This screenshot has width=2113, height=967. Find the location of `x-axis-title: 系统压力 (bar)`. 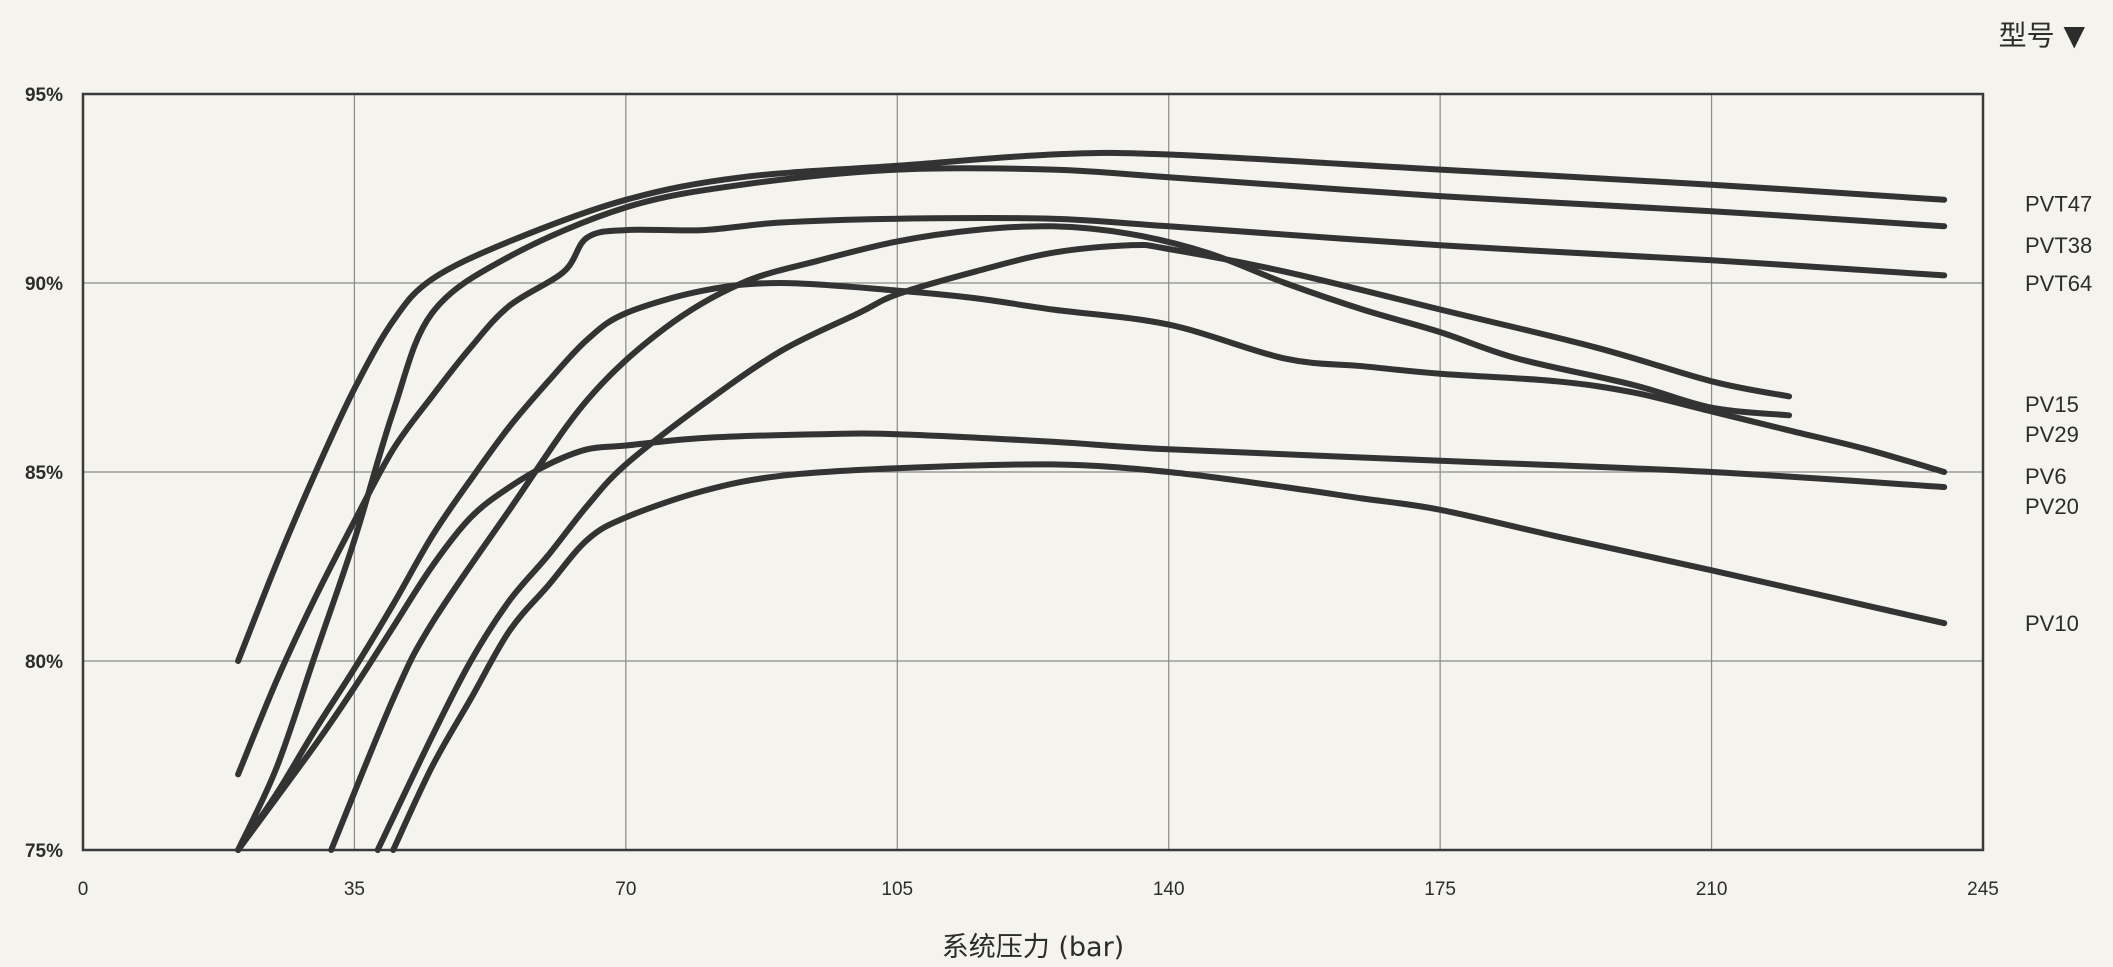

x-axis-title: 系统压力 (bar) is located at coordinates (1033, 947).